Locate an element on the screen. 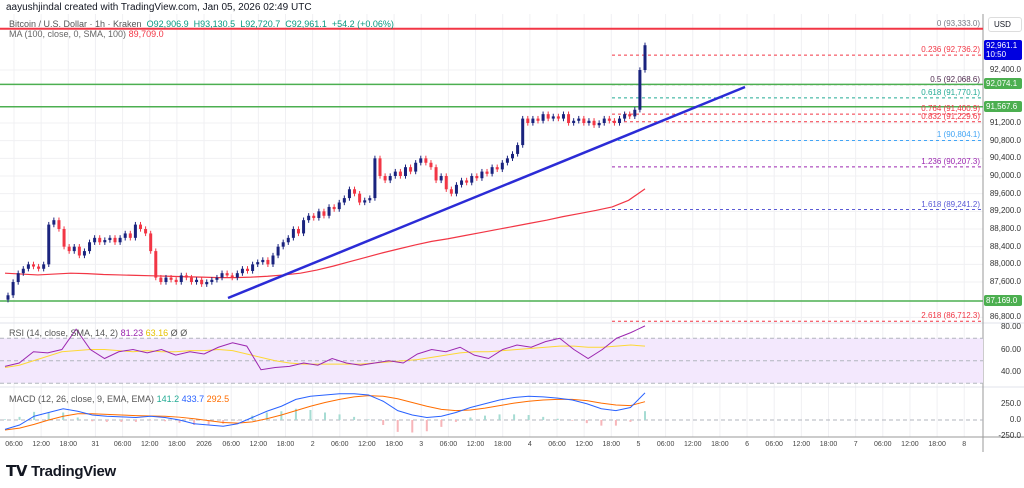 The width and height of the screenshot is (1024, 488). rsi-sma-value: 63.16 is located at coordinates (157, 333).